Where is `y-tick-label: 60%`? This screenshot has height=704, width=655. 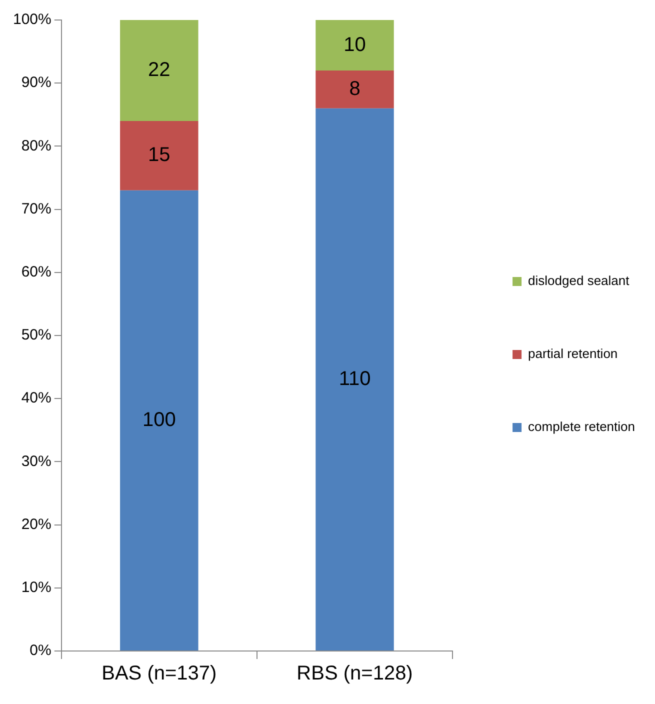
y-tick-label: 60% is located at coordinates (36, 272).